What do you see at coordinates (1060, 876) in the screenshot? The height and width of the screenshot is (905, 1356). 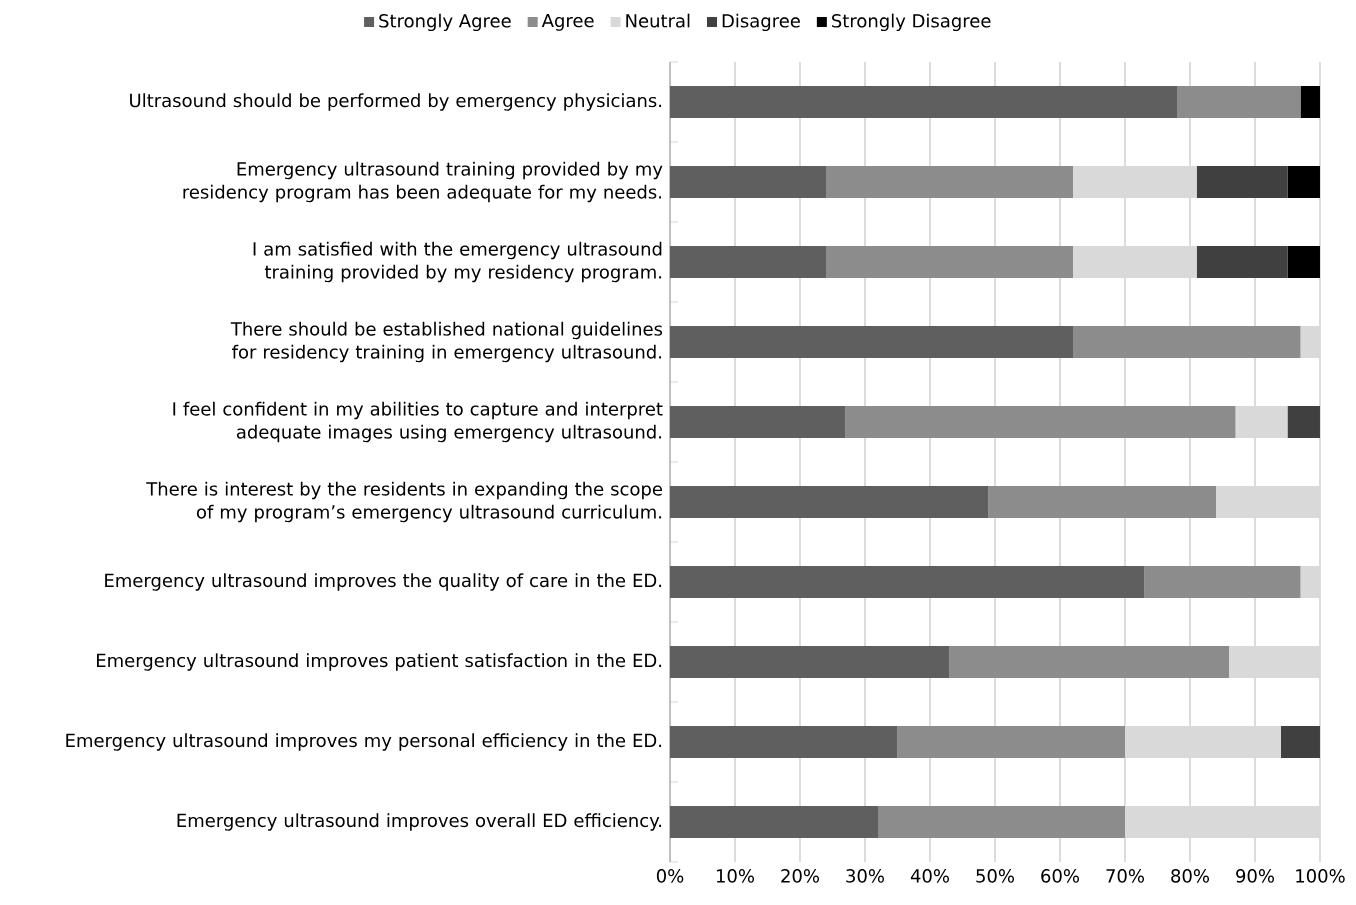 I see `x-tick-label: 60%` at bounding box center [1060, 876].